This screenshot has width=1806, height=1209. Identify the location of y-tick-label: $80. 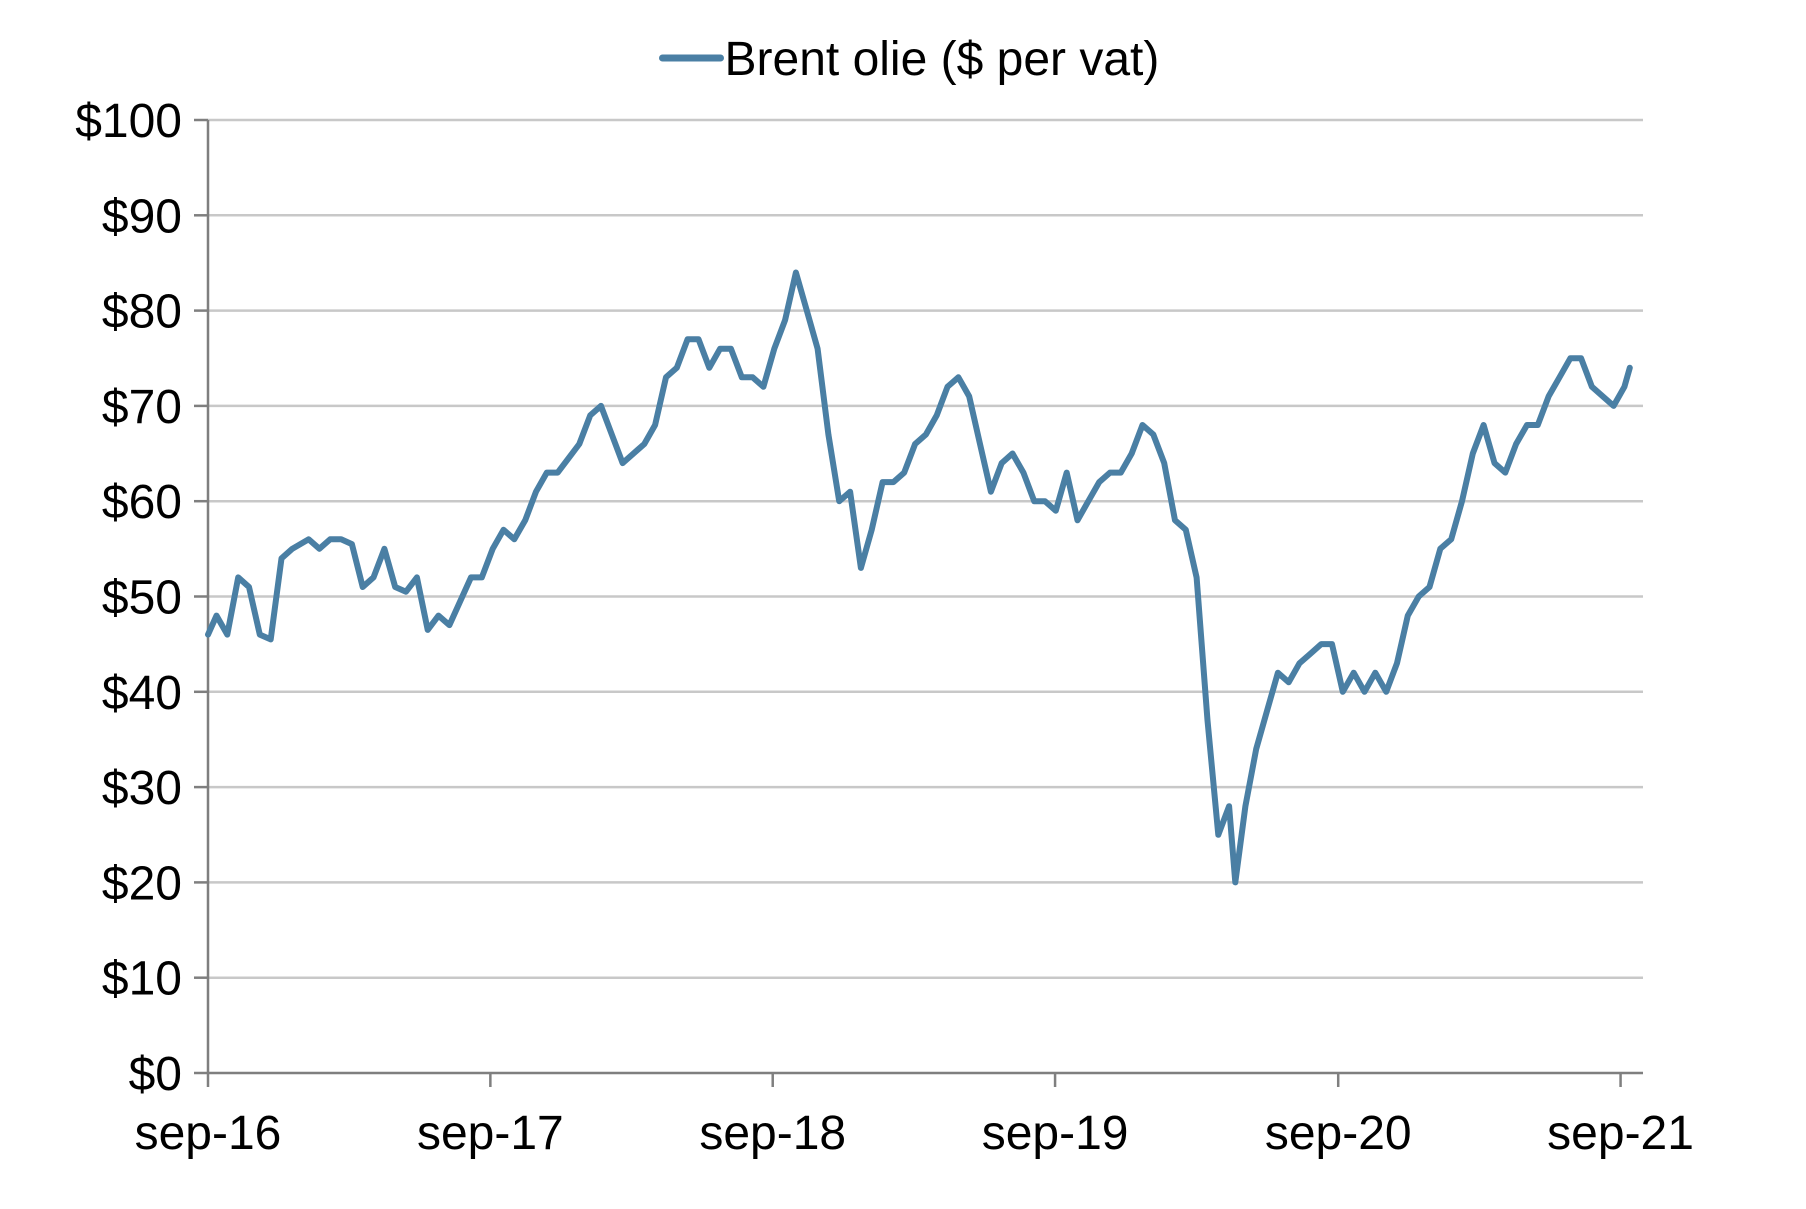
(142, 312).